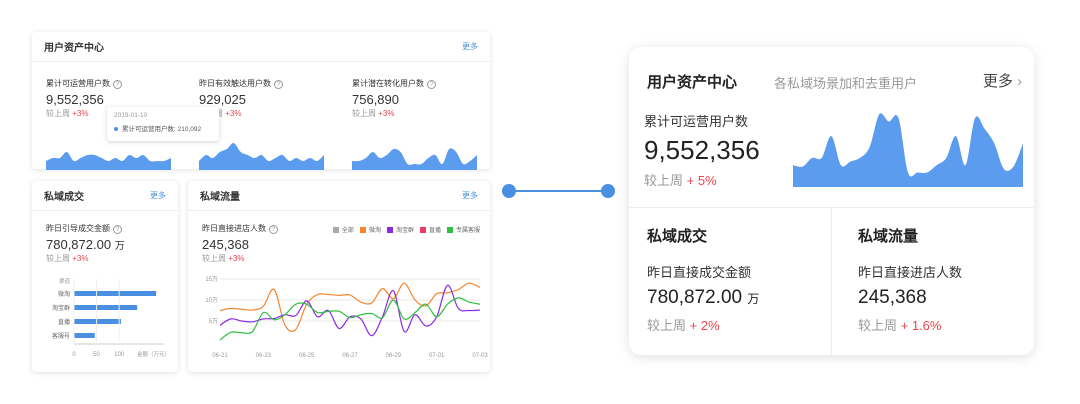  Describe the element at coordinates (211, 279) in the screenshot. I see `y-tick-label: 15万` at that location.